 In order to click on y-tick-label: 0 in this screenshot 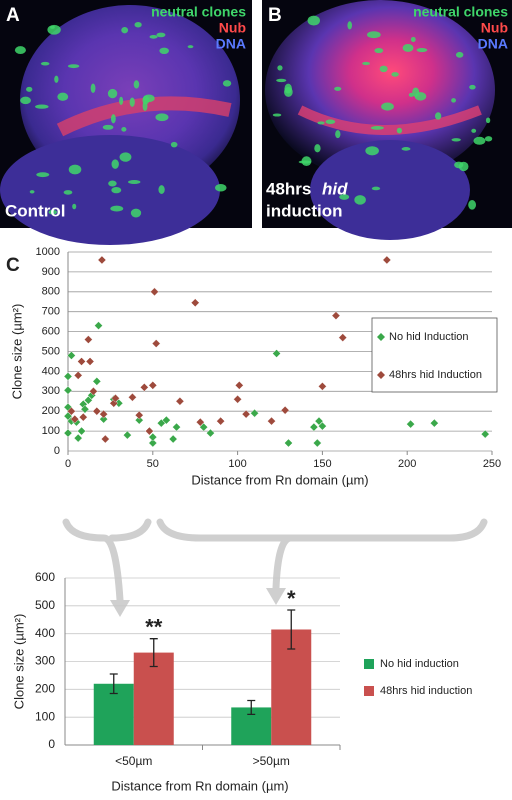, I will do `click(57, 451)`.